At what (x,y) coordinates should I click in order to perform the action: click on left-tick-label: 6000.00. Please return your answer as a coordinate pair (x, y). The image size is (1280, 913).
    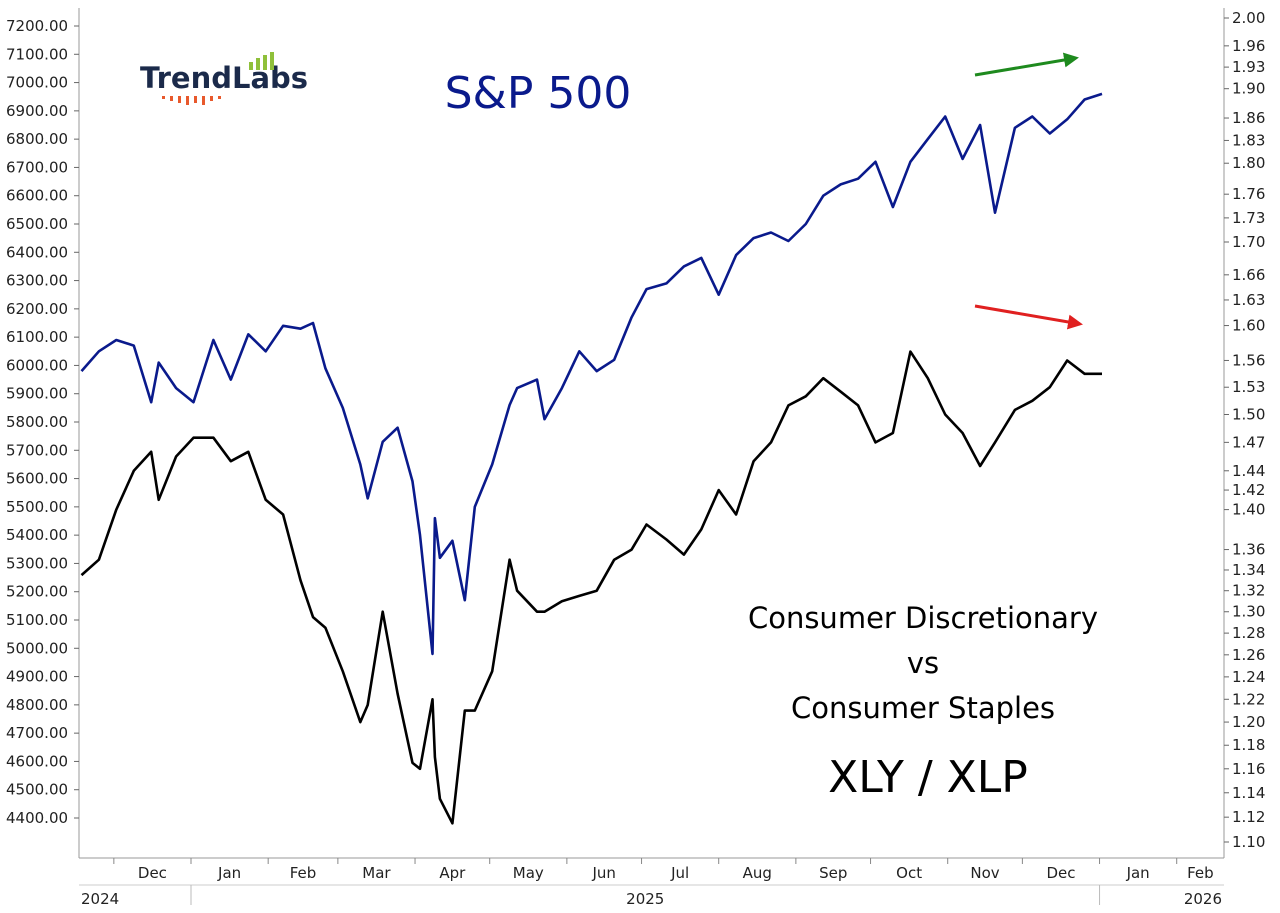
    Looking at the image, I should click on (37, 365).